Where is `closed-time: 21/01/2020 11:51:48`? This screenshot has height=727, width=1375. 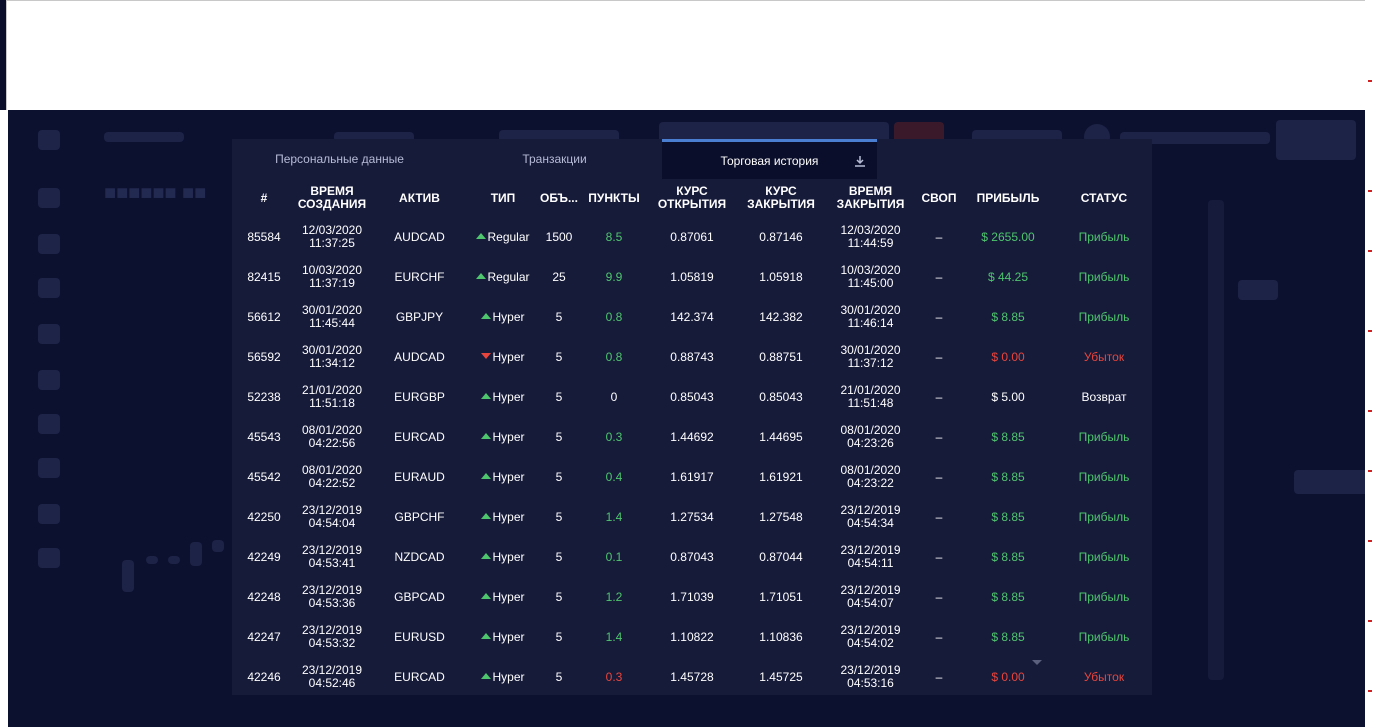
closed-time: 21/01/2020 11:51:48 is located at coordinates (870, 396).